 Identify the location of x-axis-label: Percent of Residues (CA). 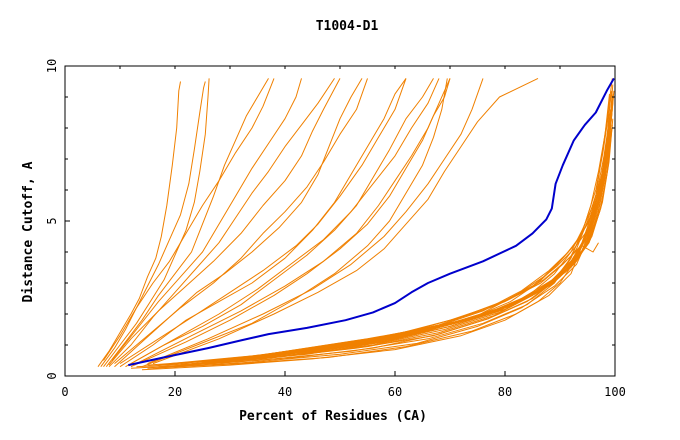
(333, 416).